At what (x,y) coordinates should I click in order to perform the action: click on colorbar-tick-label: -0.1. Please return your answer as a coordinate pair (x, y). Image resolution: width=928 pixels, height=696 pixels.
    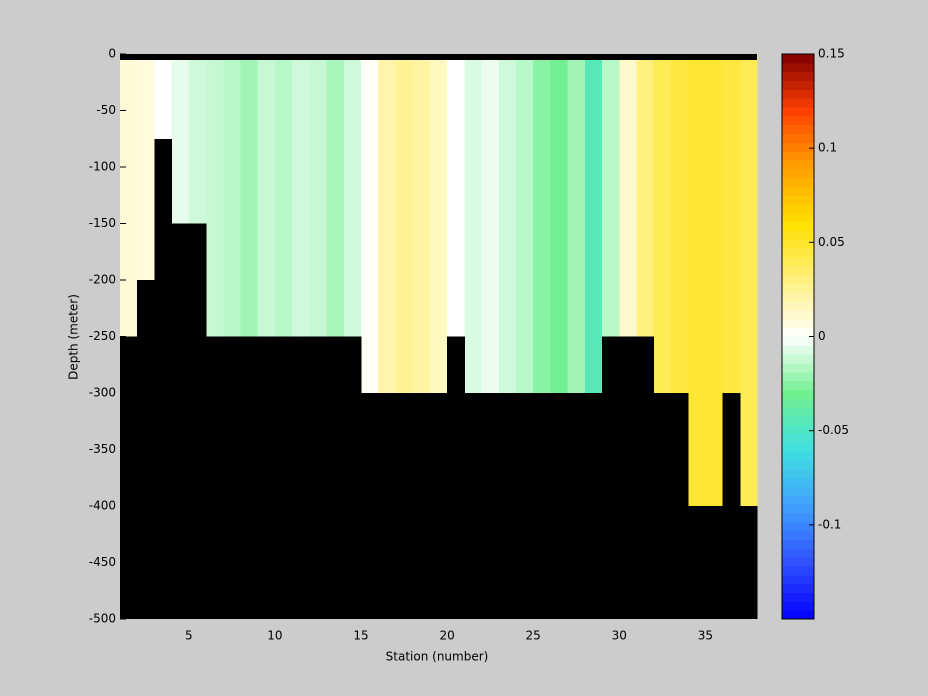
    Looking at the image, I should click on (829, 524).